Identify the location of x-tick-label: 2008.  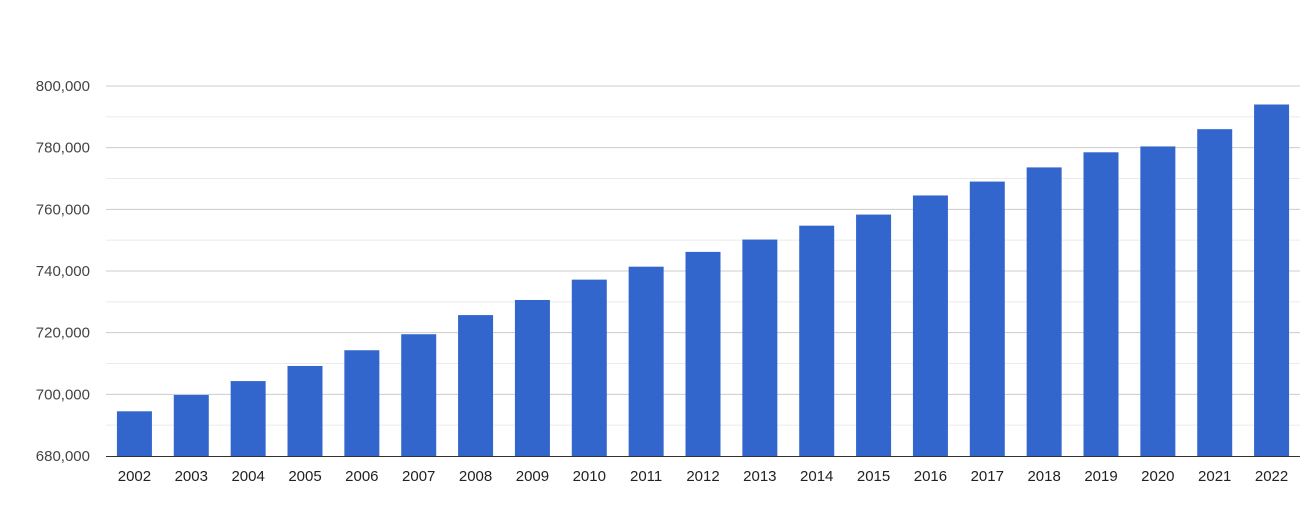
(475, 476).